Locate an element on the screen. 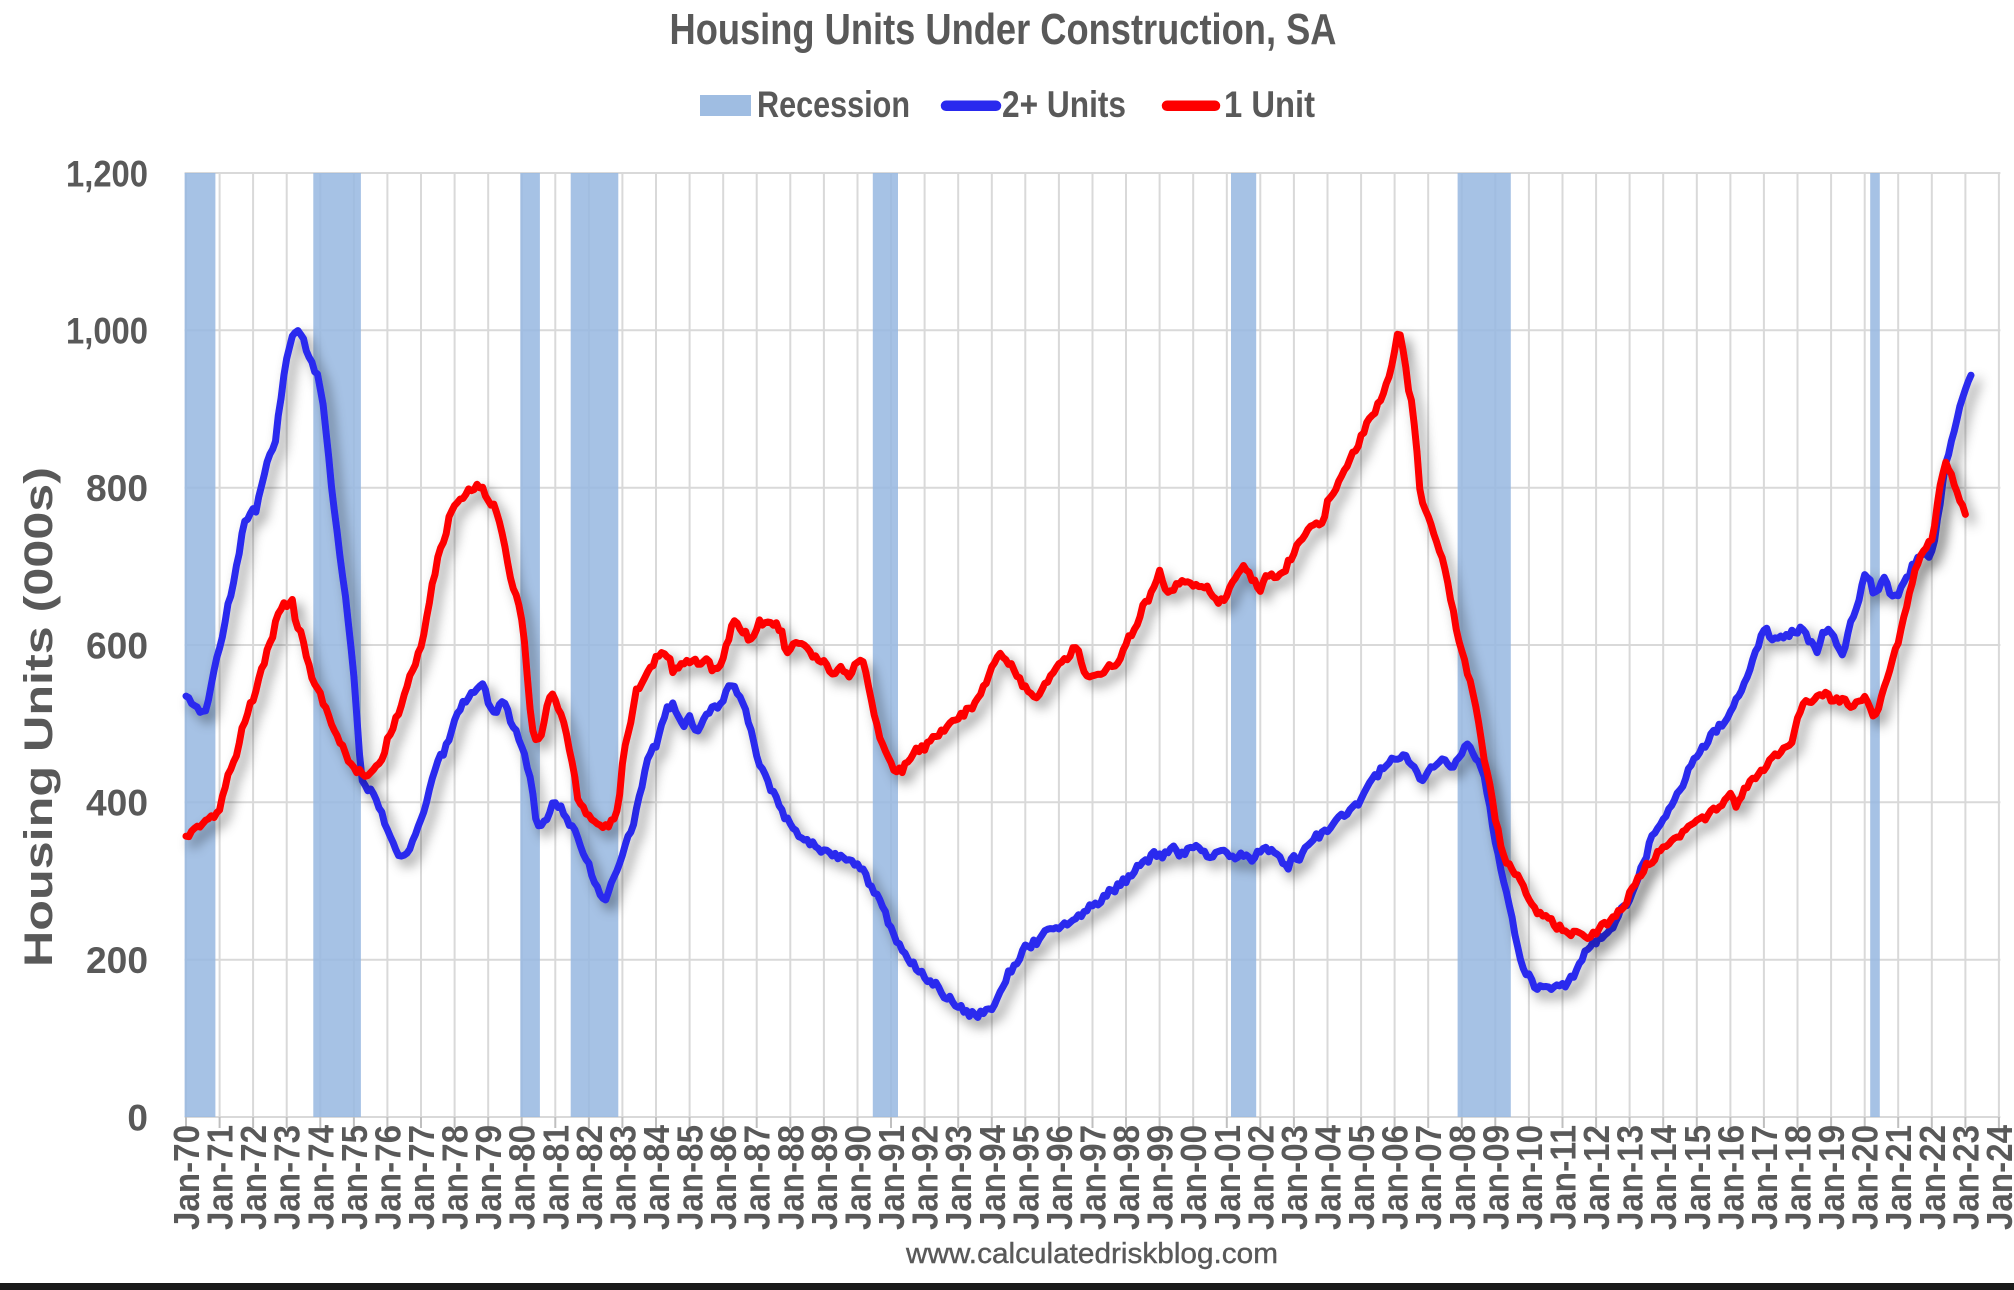  svg-text: Jan-21 is located at coordinates (1898, 1177).